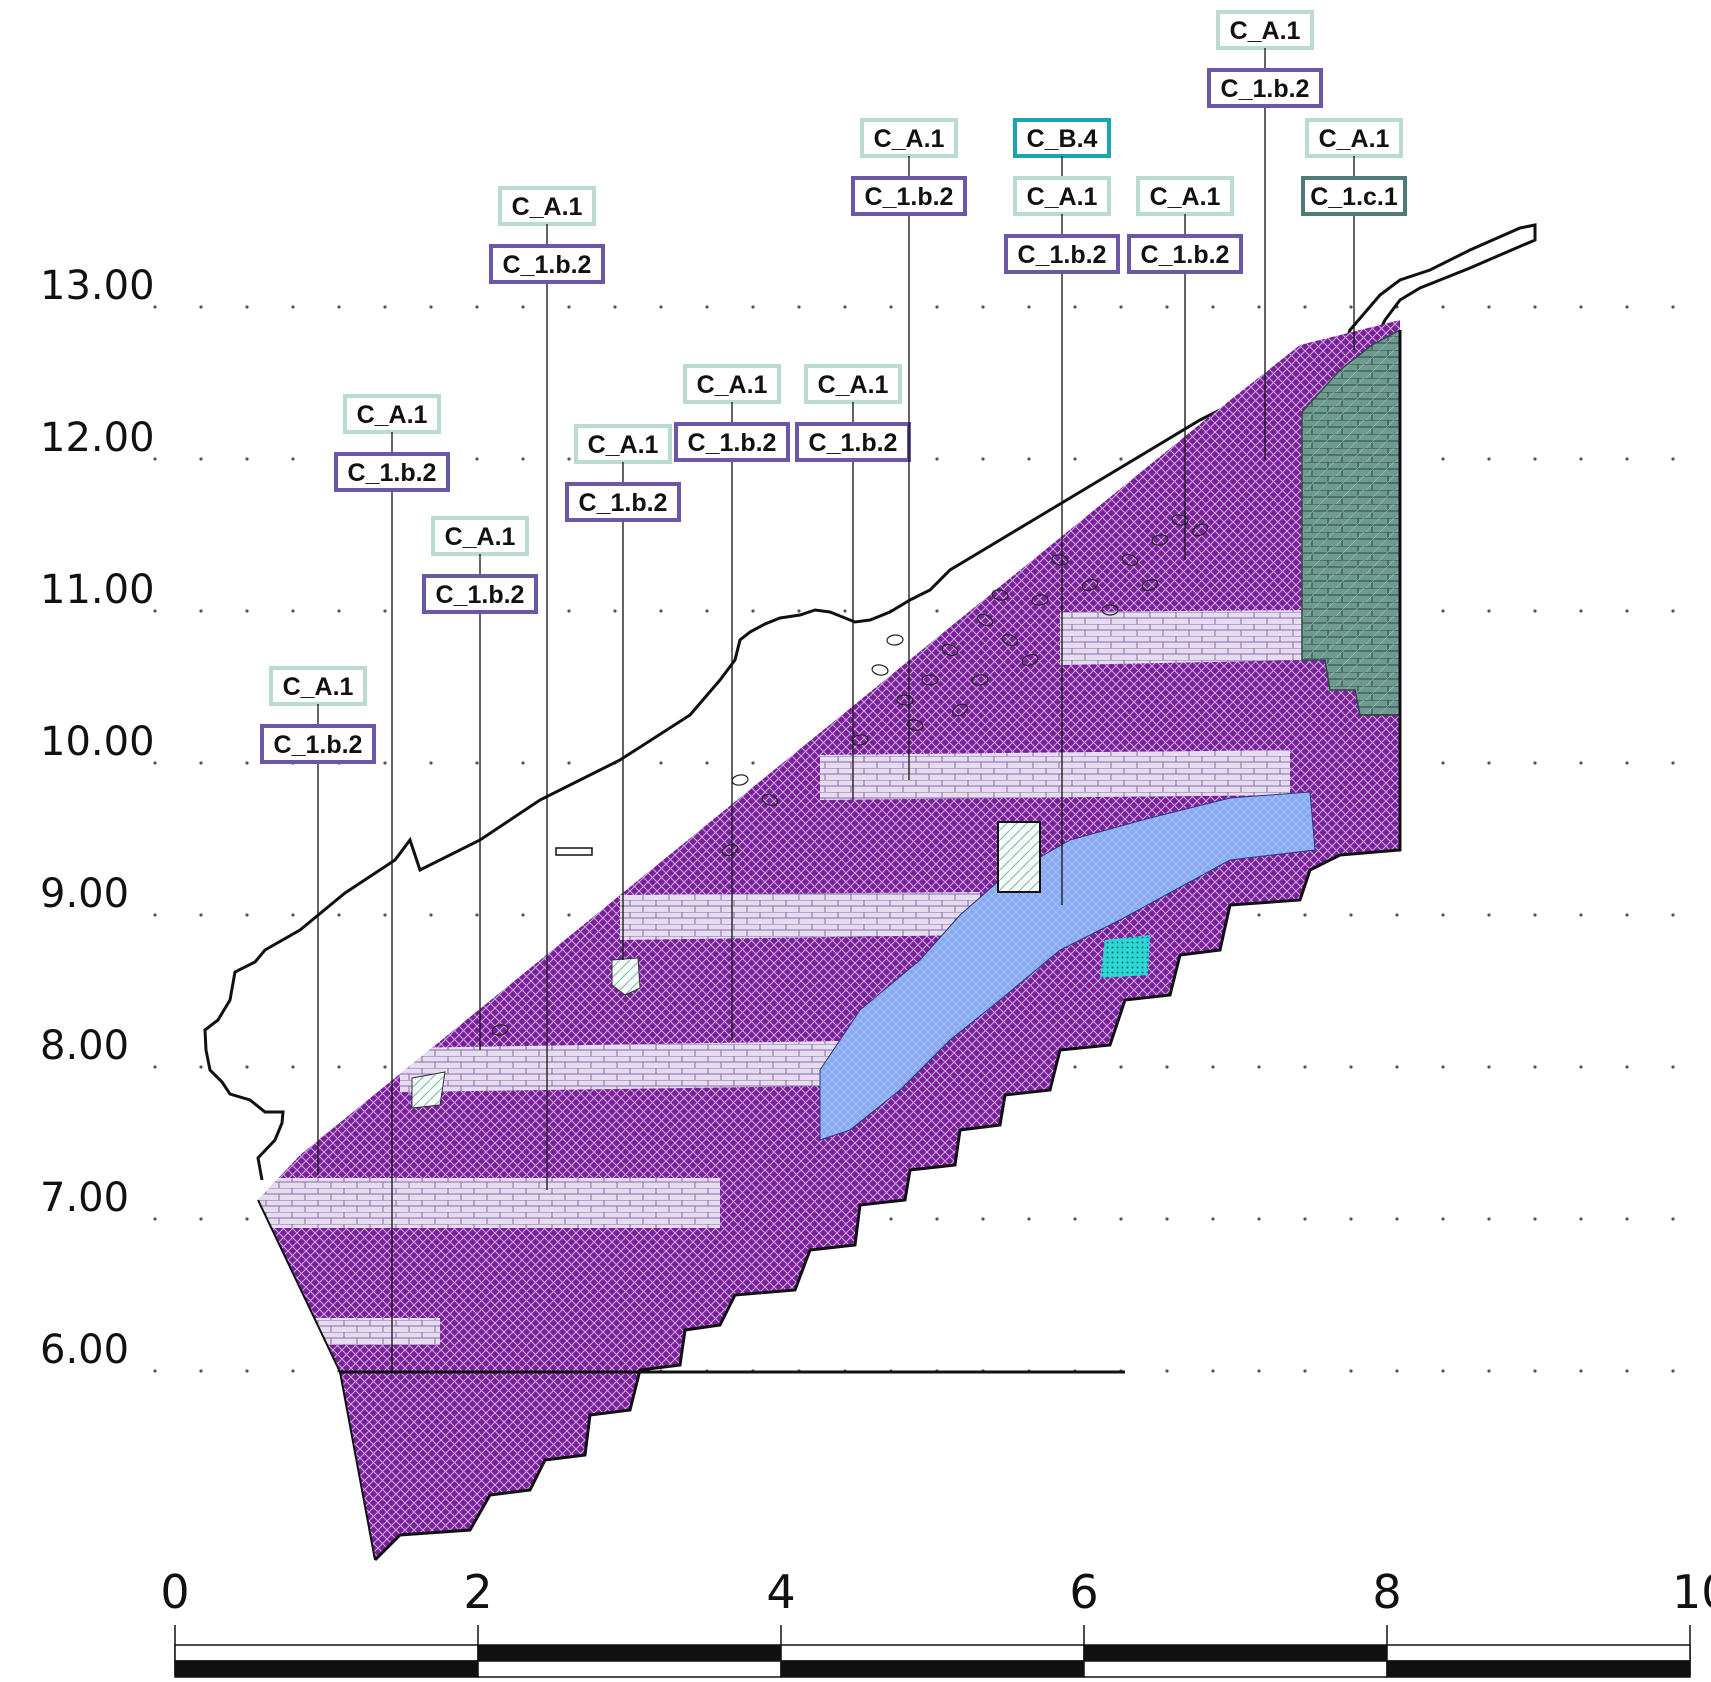 This screenshot has width=1711, height=1682. What do you see at coordinates (97, 438) in the screenshot?
I see `elevation-label: 12.00` at bounding box center [97, 438].